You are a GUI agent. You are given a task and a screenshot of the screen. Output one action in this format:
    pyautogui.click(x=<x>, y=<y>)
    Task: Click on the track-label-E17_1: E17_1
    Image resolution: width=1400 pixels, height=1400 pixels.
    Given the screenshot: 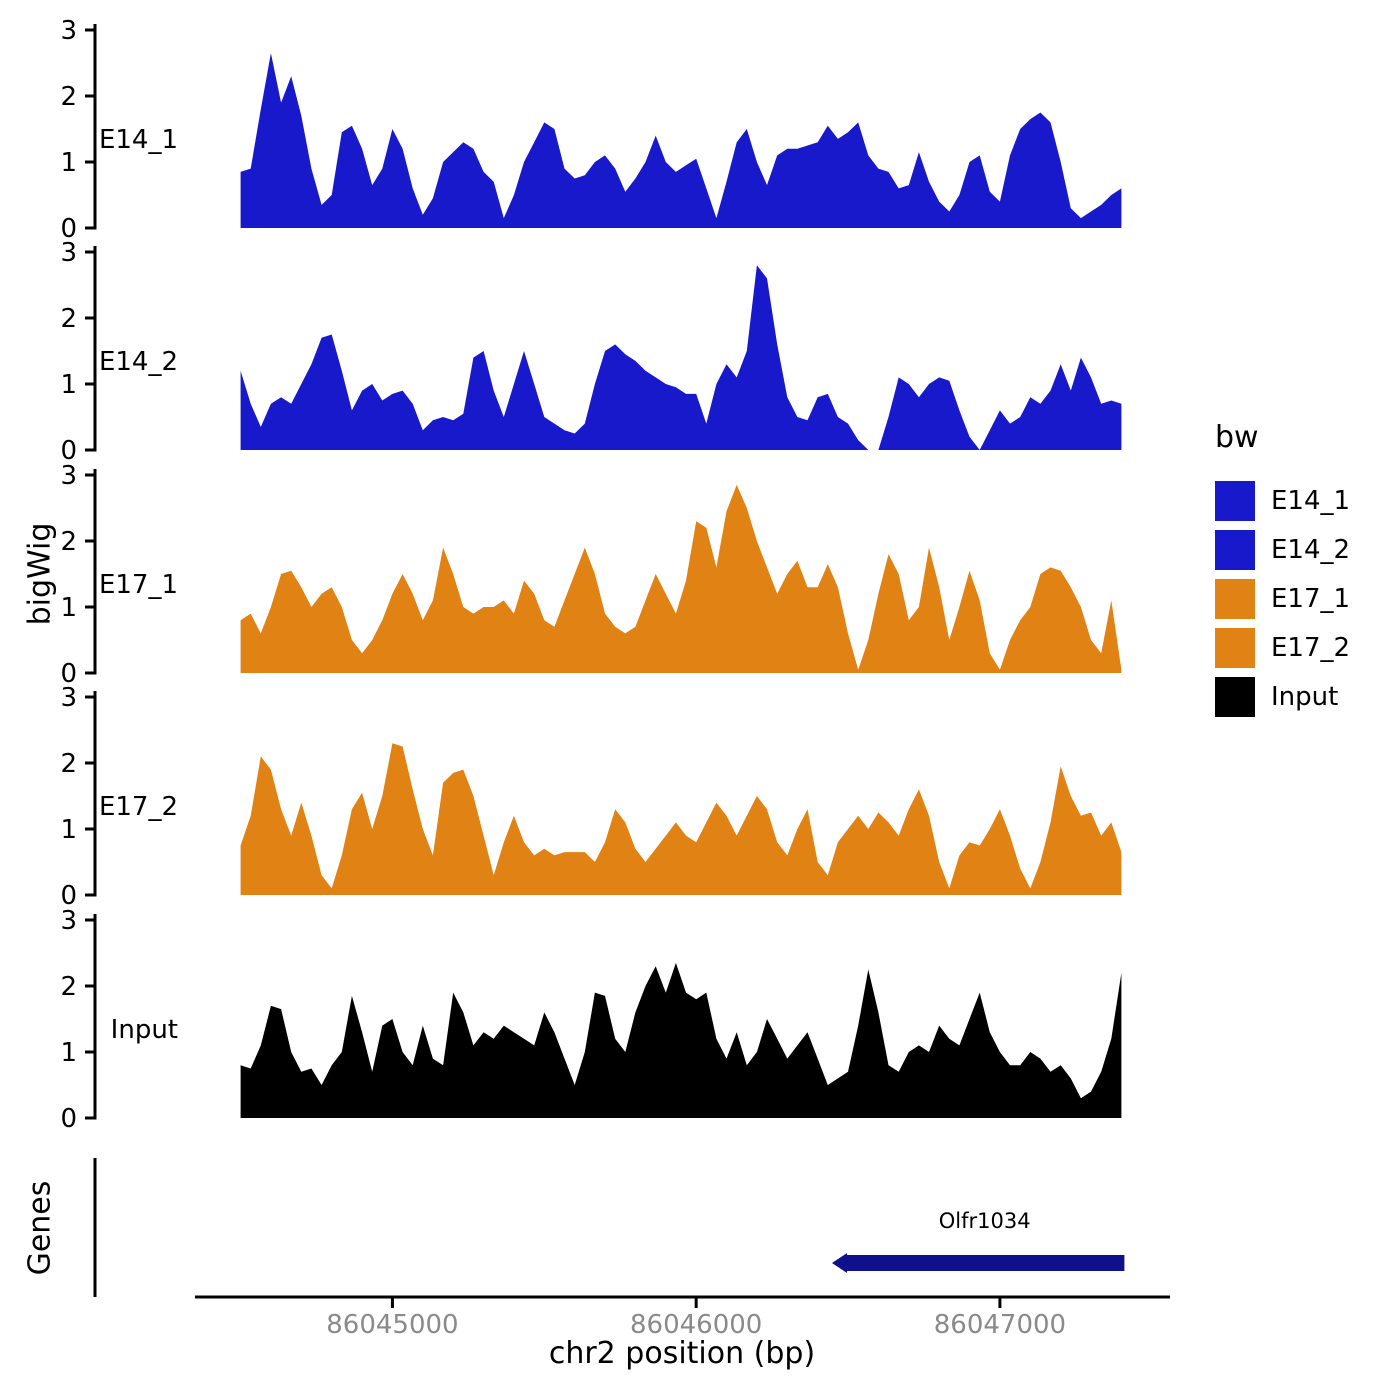 What is the action you would take?
    pyautogui.click(x=138, y=585)
    